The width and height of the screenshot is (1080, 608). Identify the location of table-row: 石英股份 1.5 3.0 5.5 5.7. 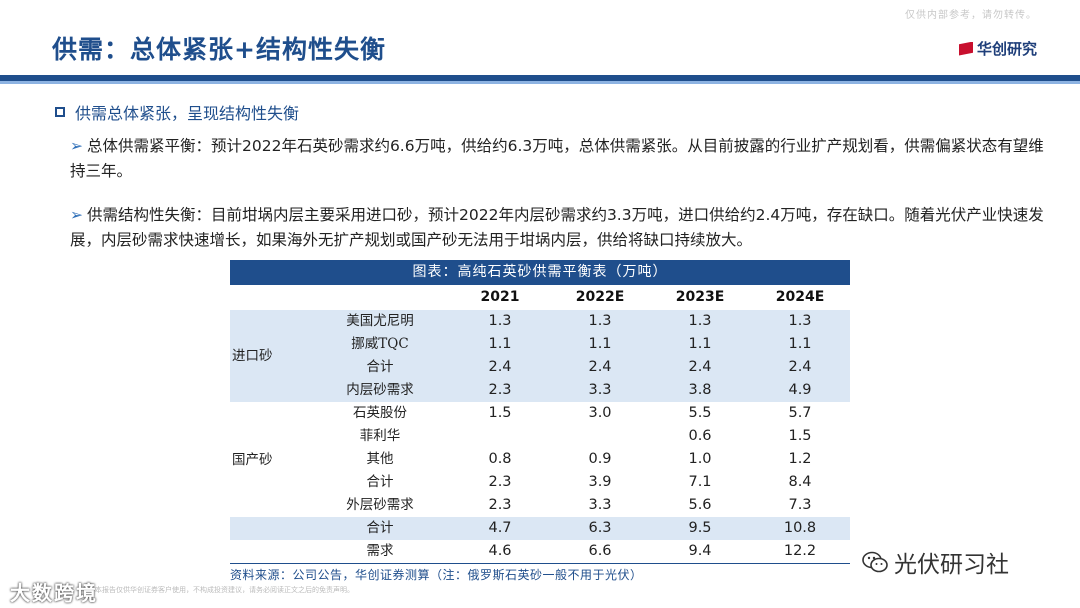
(540, 413).